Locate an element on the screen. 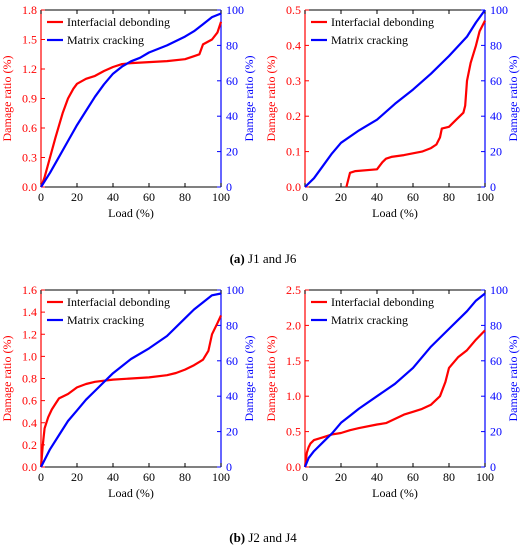 The height and width of the screenshot is (550, 526). caption-b-text: J2 and J4 is located at coordinates (272, 537).